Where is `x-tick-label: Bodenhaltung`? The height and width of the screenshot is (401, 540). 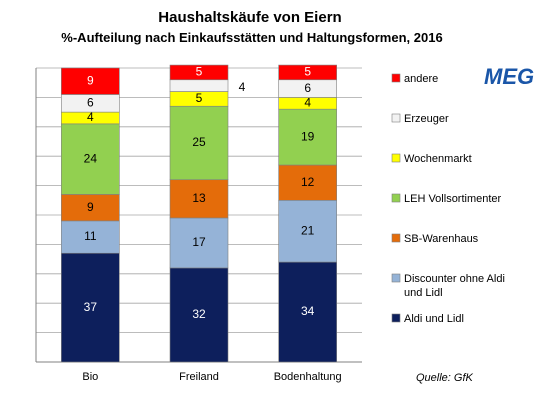 x-tick-label: Bodenhaltung is located at coordinates (308, 377).